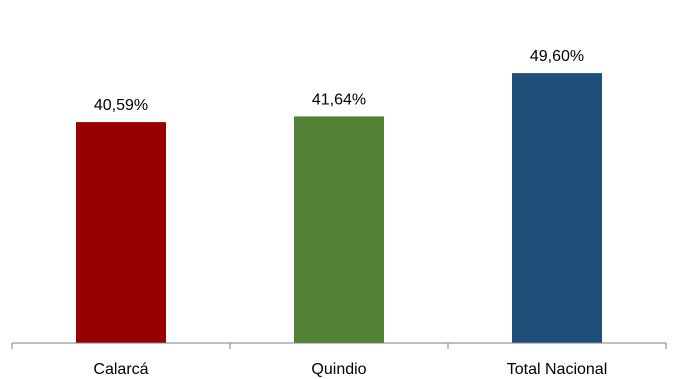  I want to click on category-labels-group: Calarcá Quindio Total Nacional, so click(350, 369).